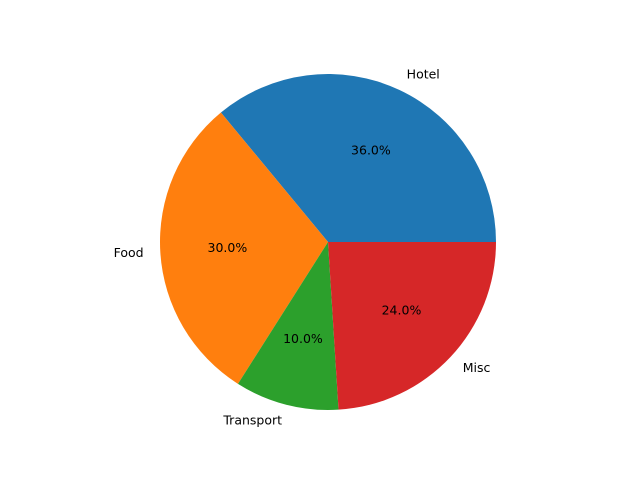 The height and width of the screenshot is (480, 640). I want to click on pie-slice-food, so click(243, 248).